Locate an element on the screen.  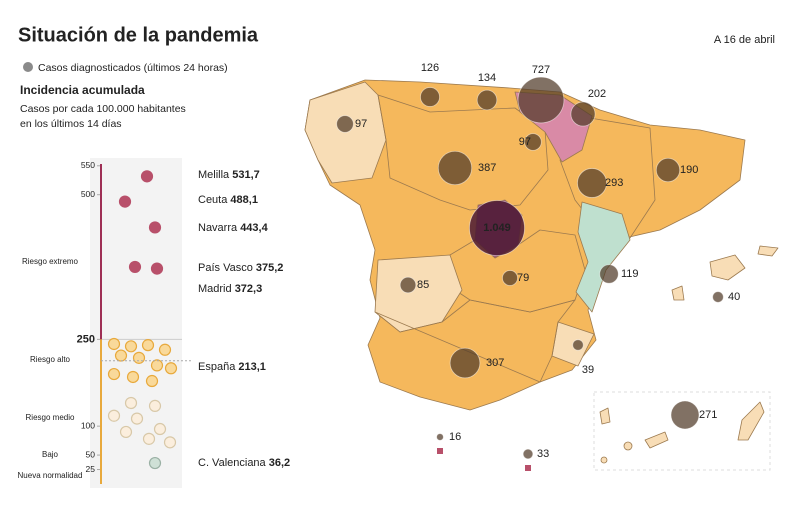
region-name: Ceuta is located at coordinates (213, 200).